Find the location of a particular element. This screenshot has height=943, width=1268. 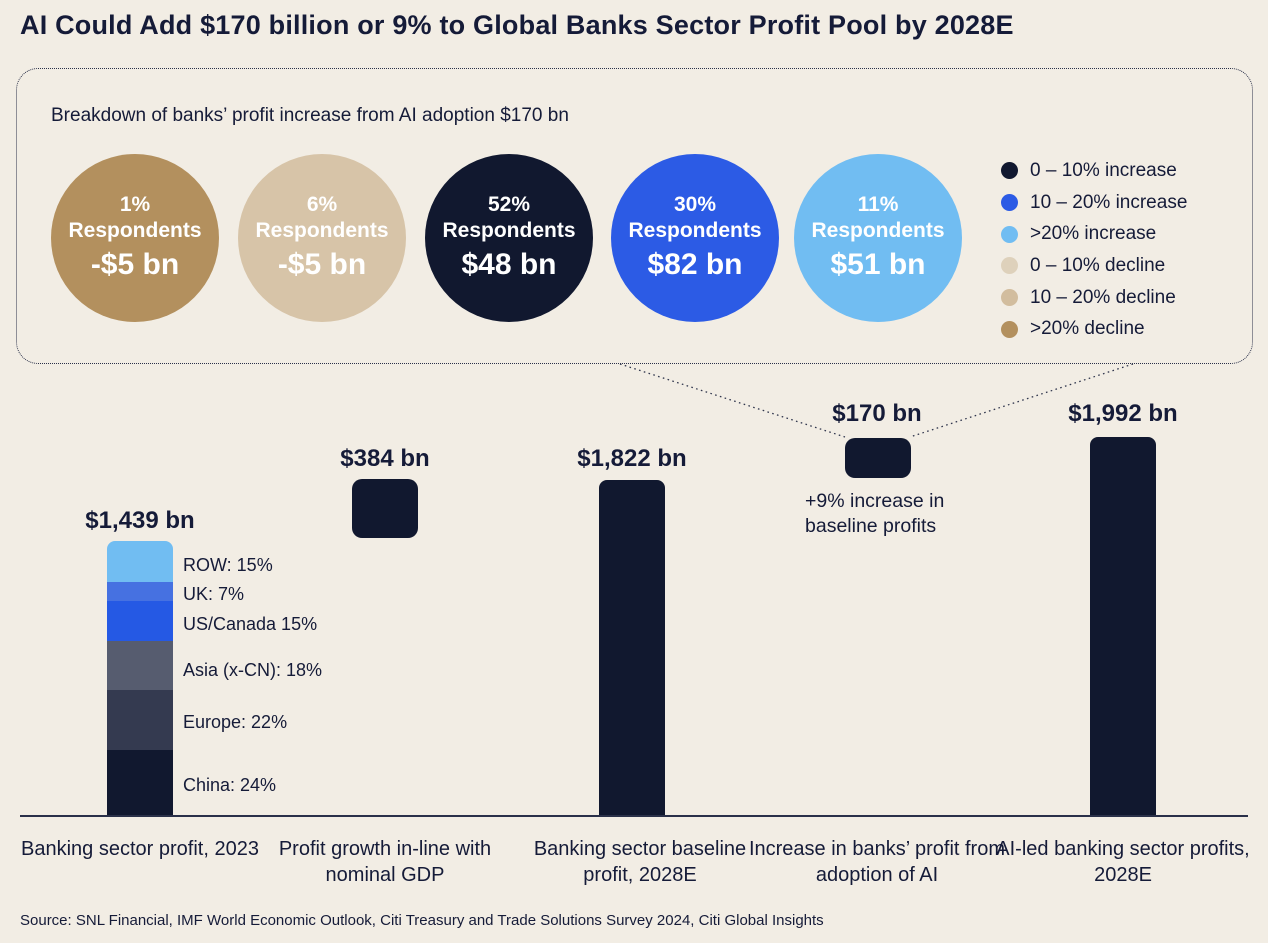

annotation-line: baseline profits is located at coordinates (871, 526).